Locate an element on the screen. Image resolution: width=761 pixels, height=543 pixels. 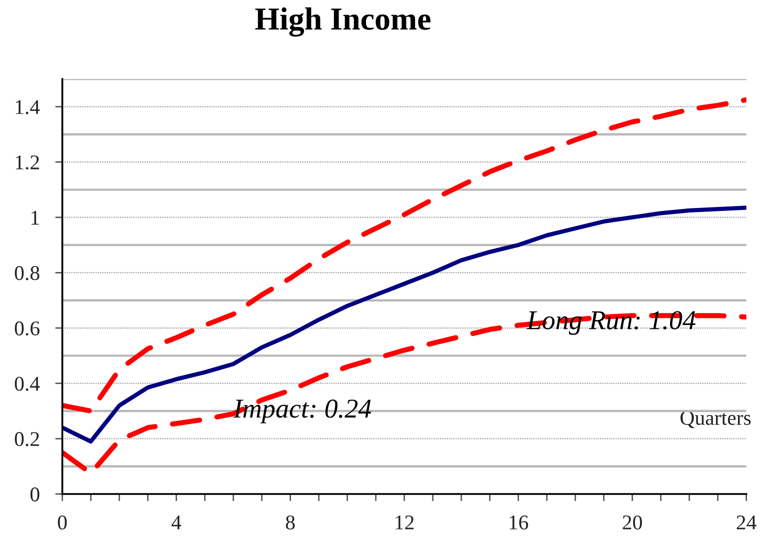
x-tick-label: 8 is located at coordinates (290, 522).